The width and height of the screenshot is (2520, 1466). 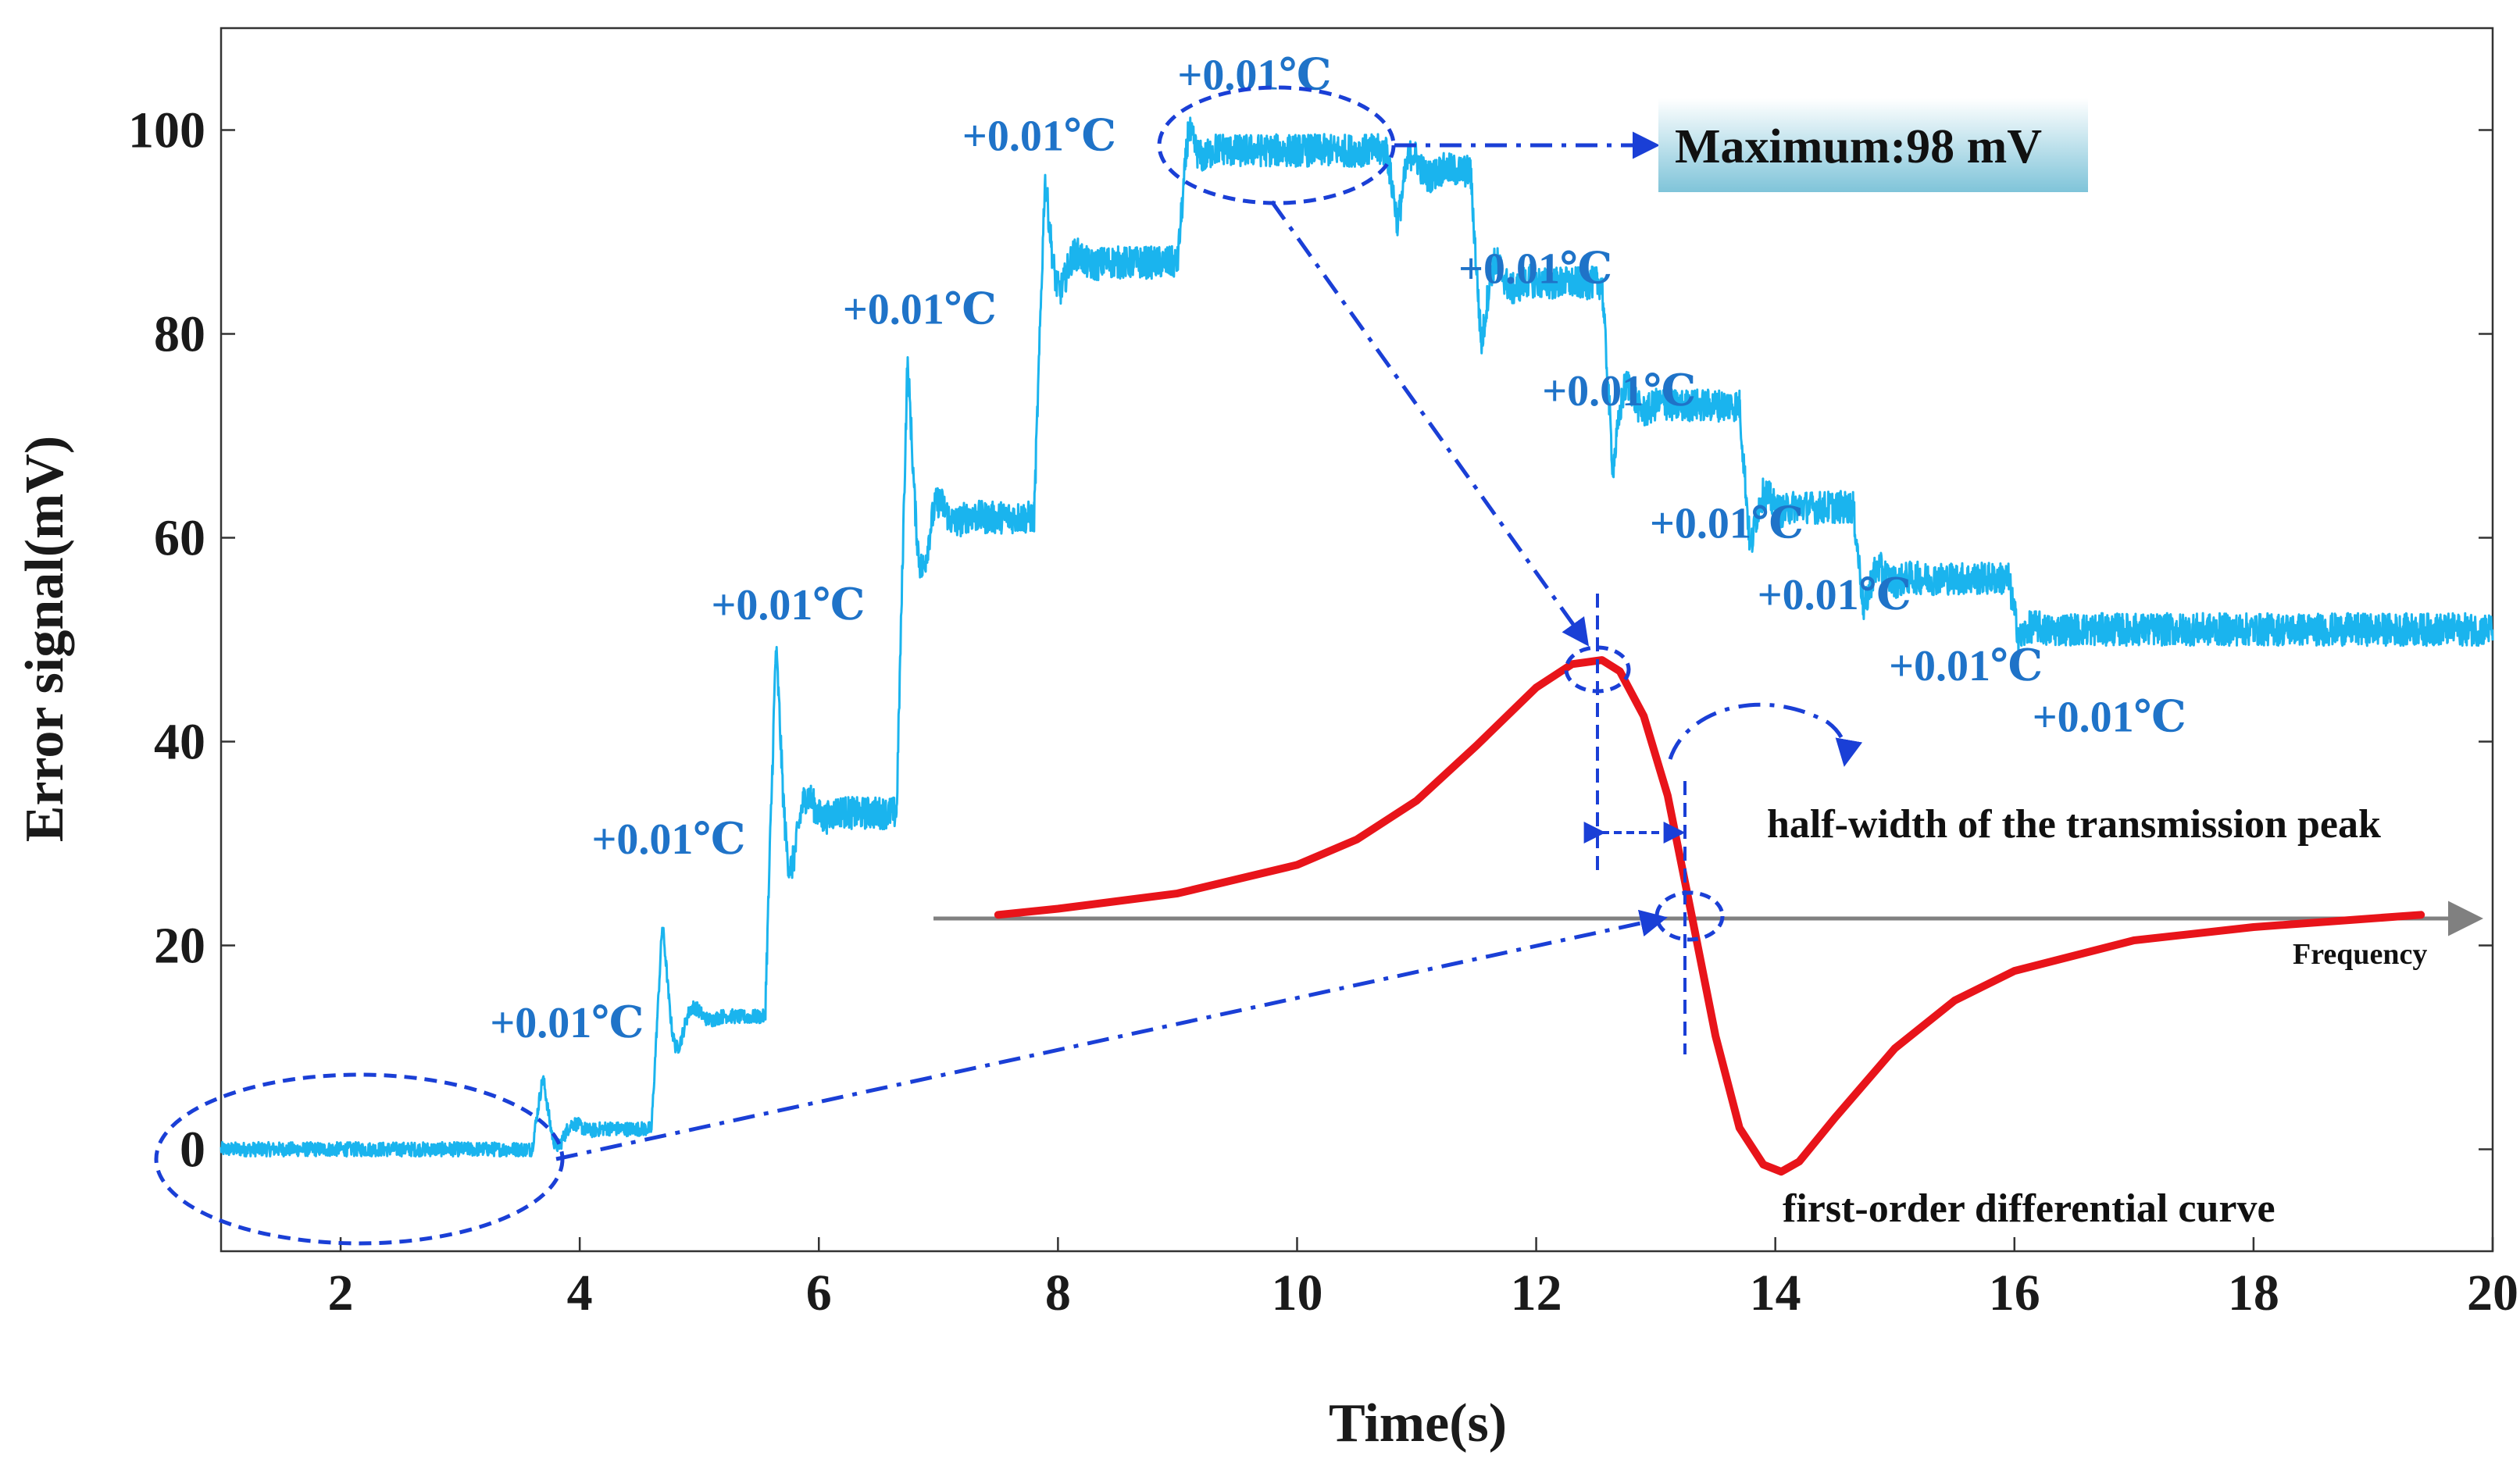 What do you see at coordinates (2360, 954) in the screenshot?
I see `frequency-label: Frequency` at bounding box center [2360, 954].